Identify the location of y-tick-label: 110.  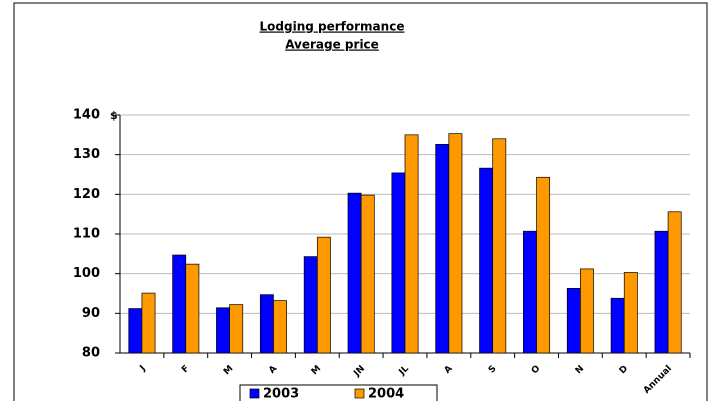
(86, 234).